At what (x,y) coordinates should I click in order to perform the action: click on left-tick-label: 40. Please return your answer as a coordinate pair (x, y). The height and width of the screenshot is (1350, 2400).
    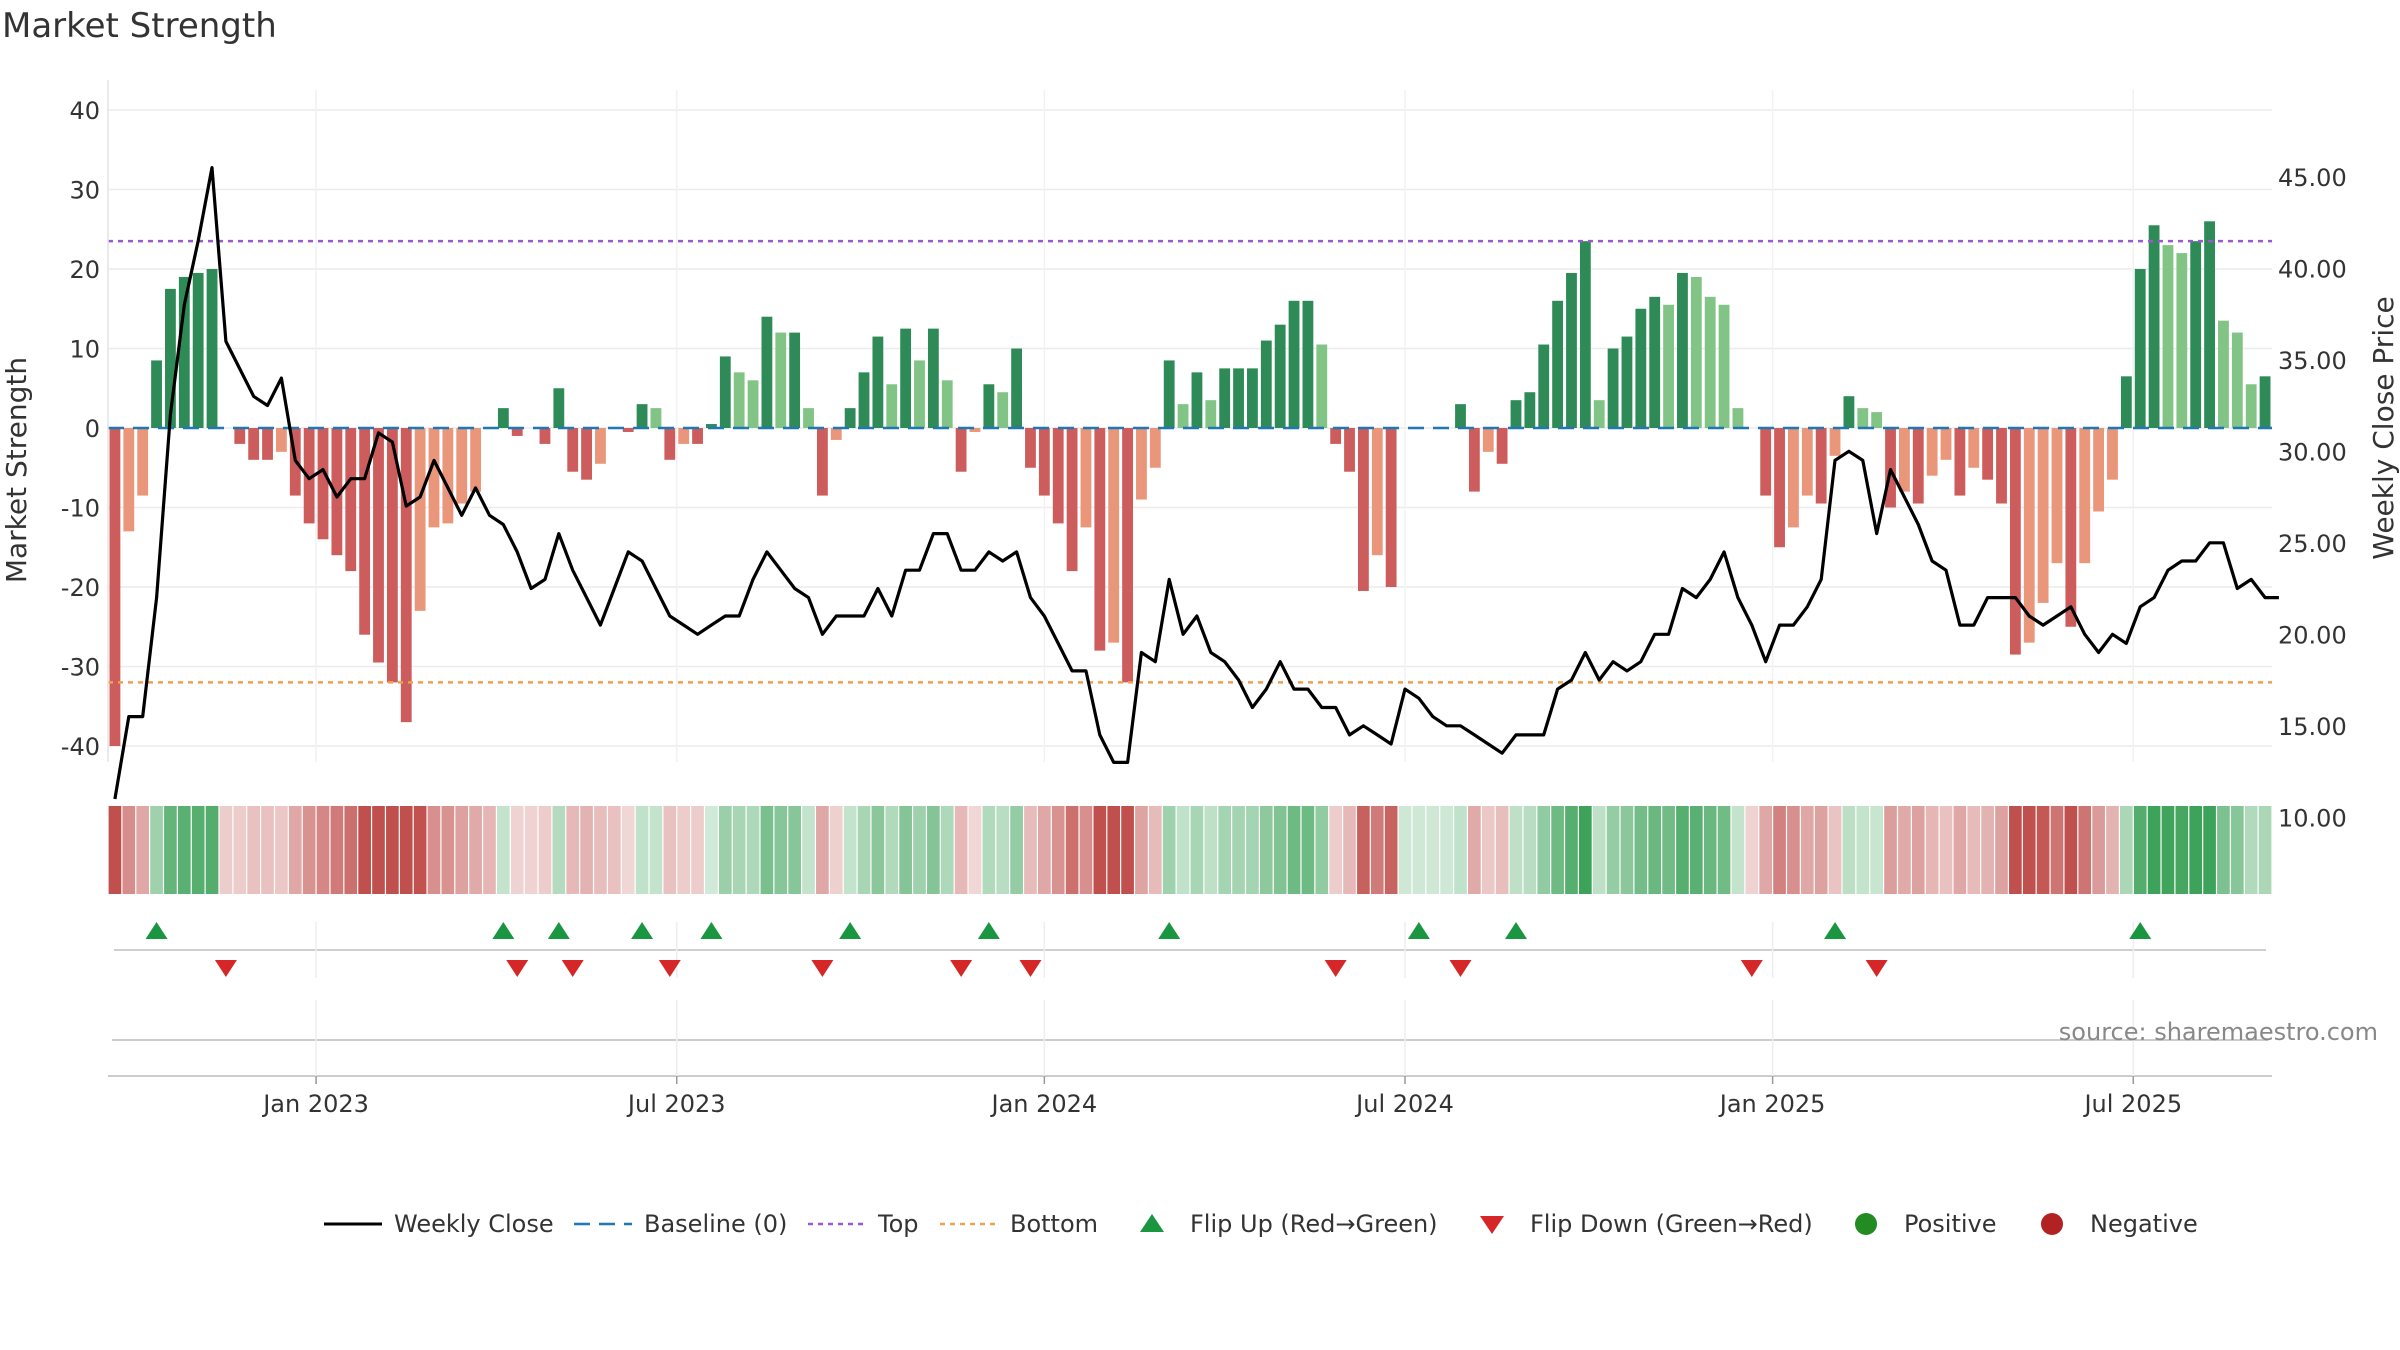
    Looking at the image, I should click on (84, 111).